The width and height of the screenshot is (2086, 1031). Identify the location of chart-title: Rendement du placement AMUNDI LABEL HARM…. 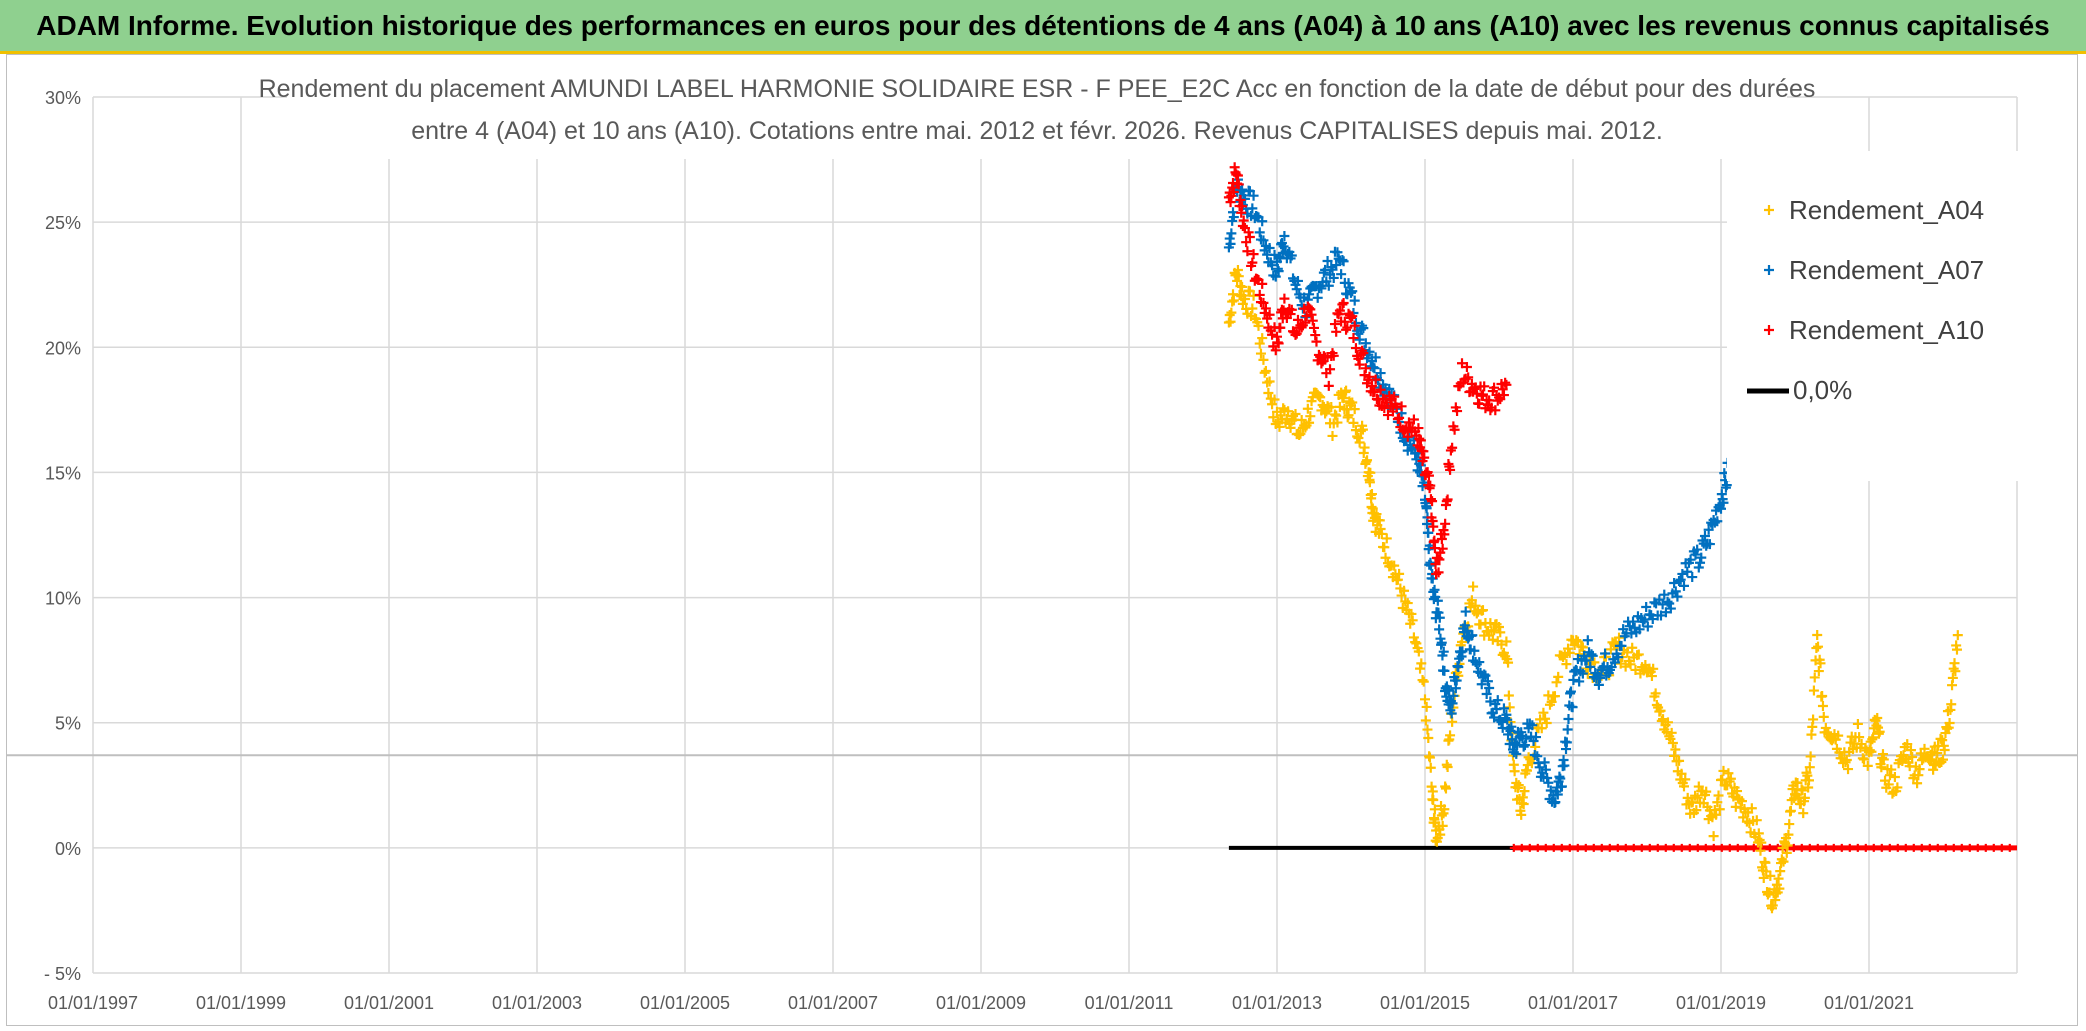
(1037, 109).